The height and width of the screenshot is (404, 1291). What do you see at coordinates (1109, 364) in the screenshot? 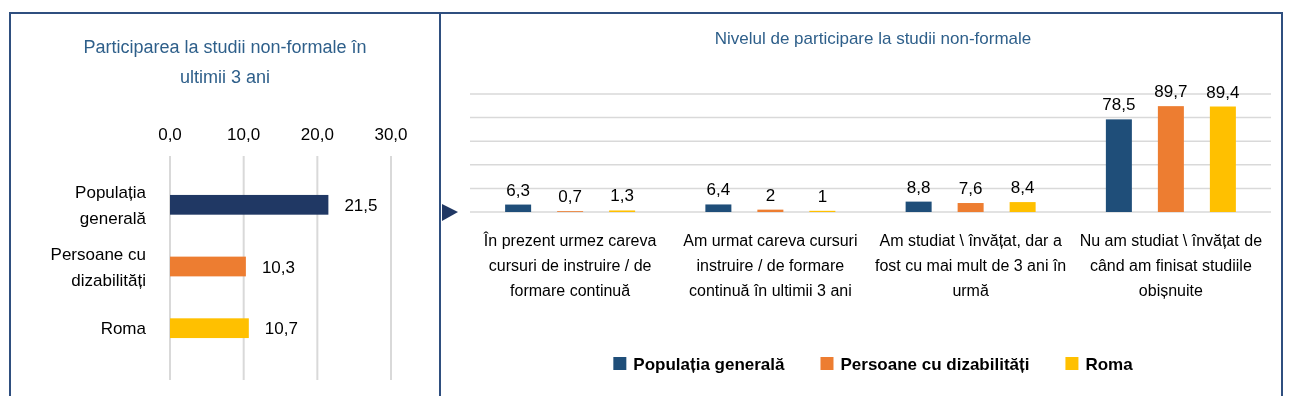
I see `legend-label: Roma` at bounding box center [1109, 364].